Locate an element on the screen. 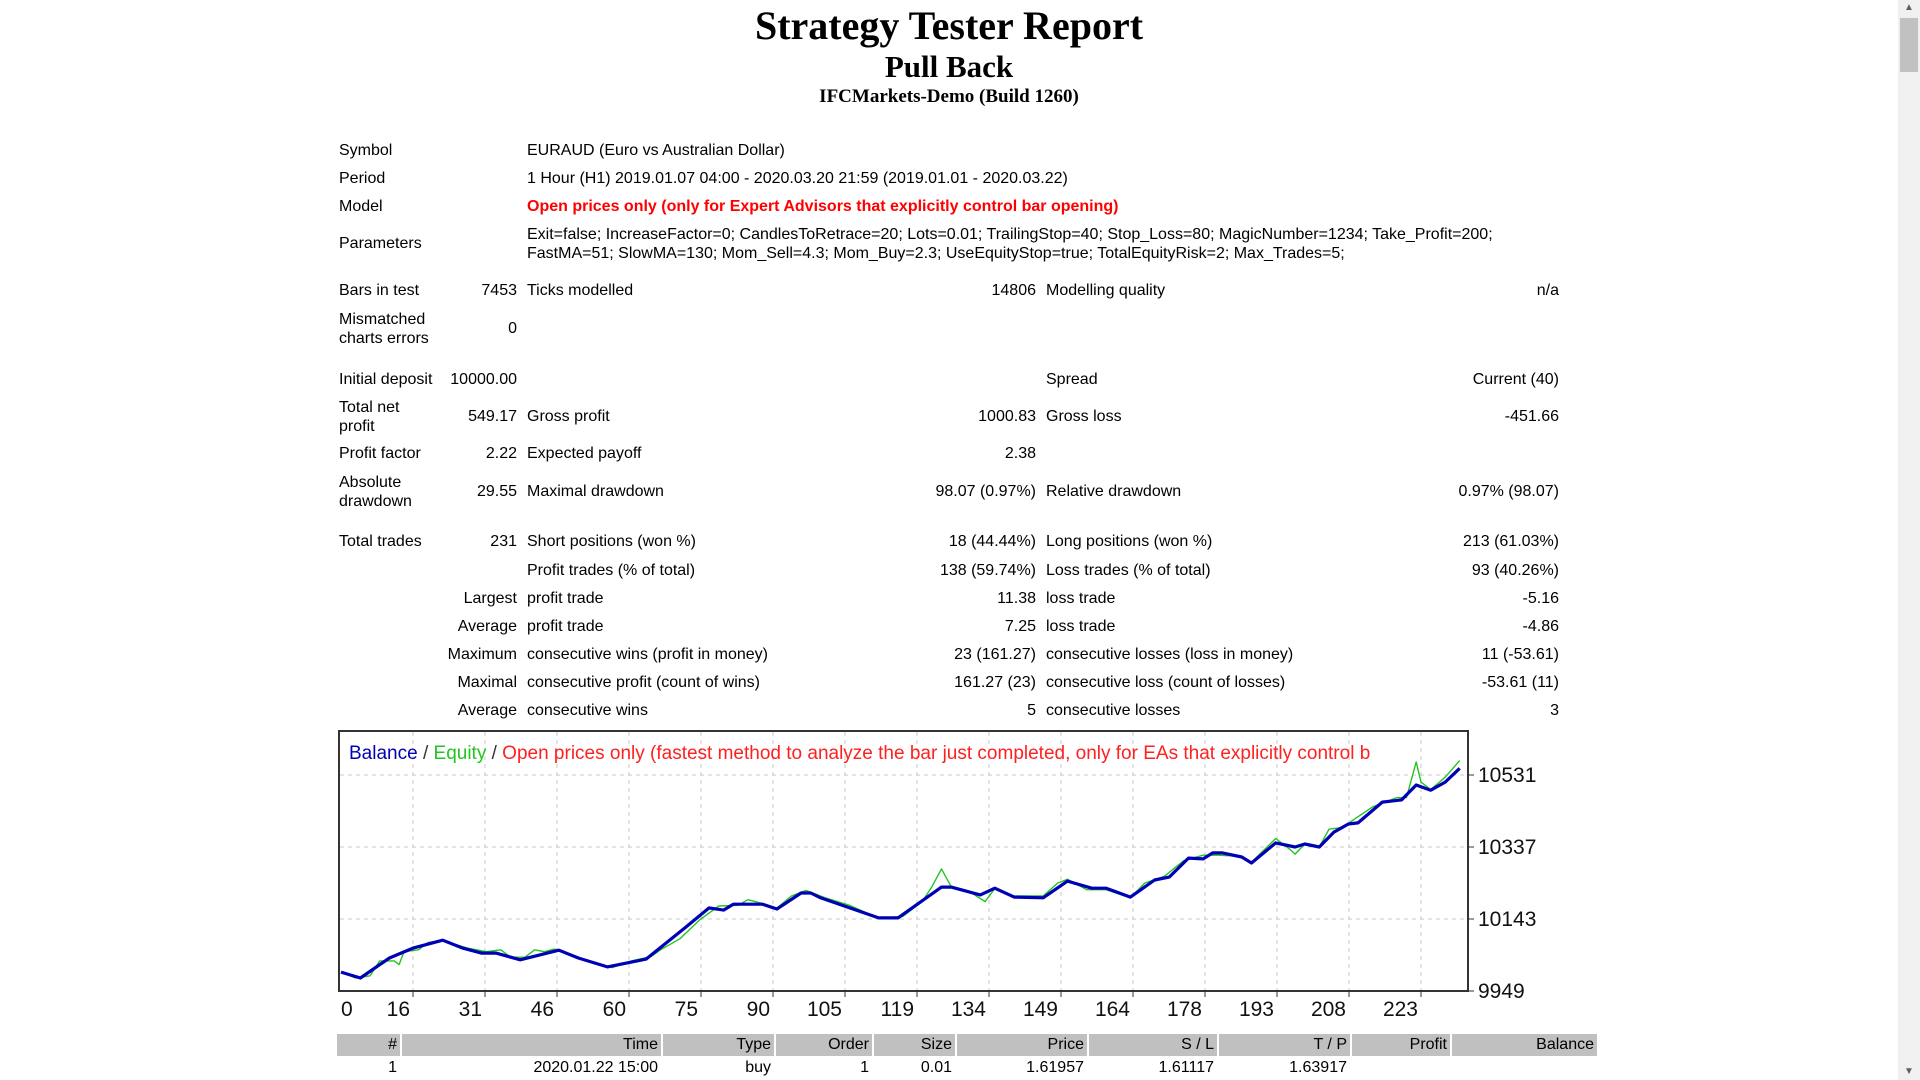 Image resolution: width=1920 pixels, height=1080 pixels. value: 213 (61.03%) is located at coordinates (1510, 541).